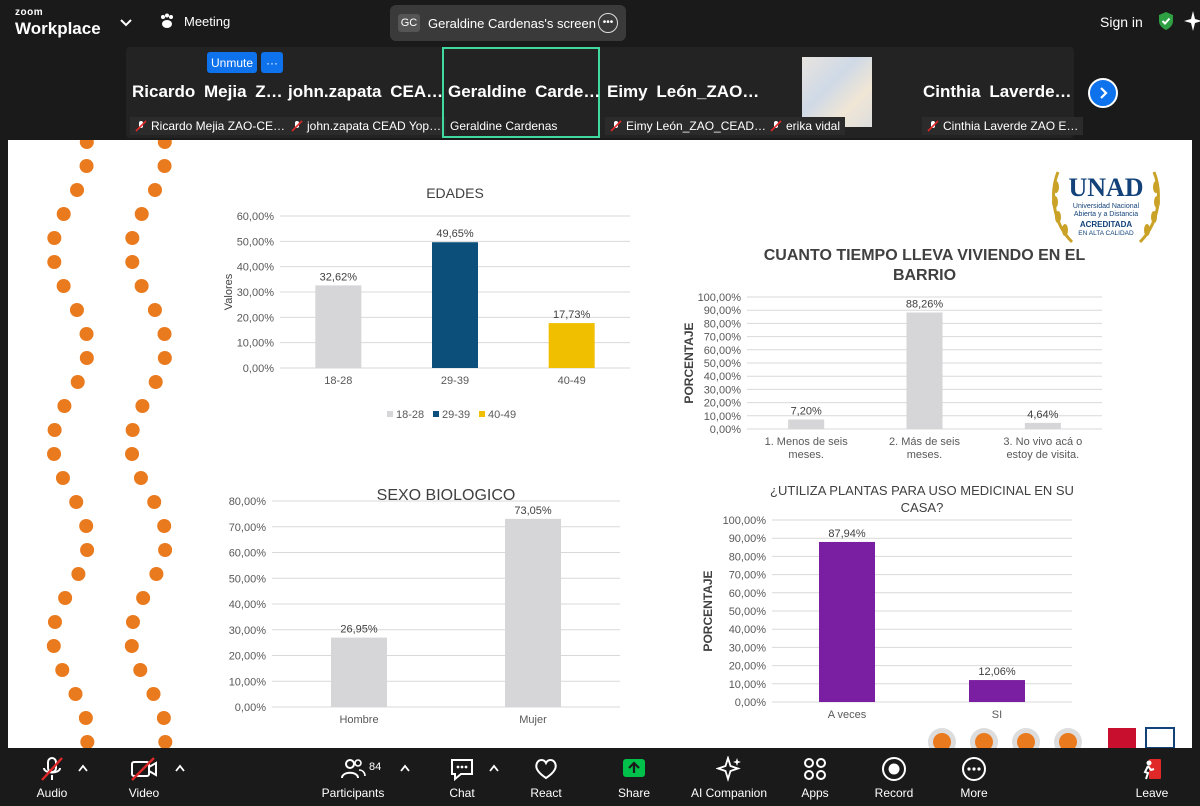 The width and height of the screenshot is (1200, 806). I want to click on more-label: More, so click(974, 793).